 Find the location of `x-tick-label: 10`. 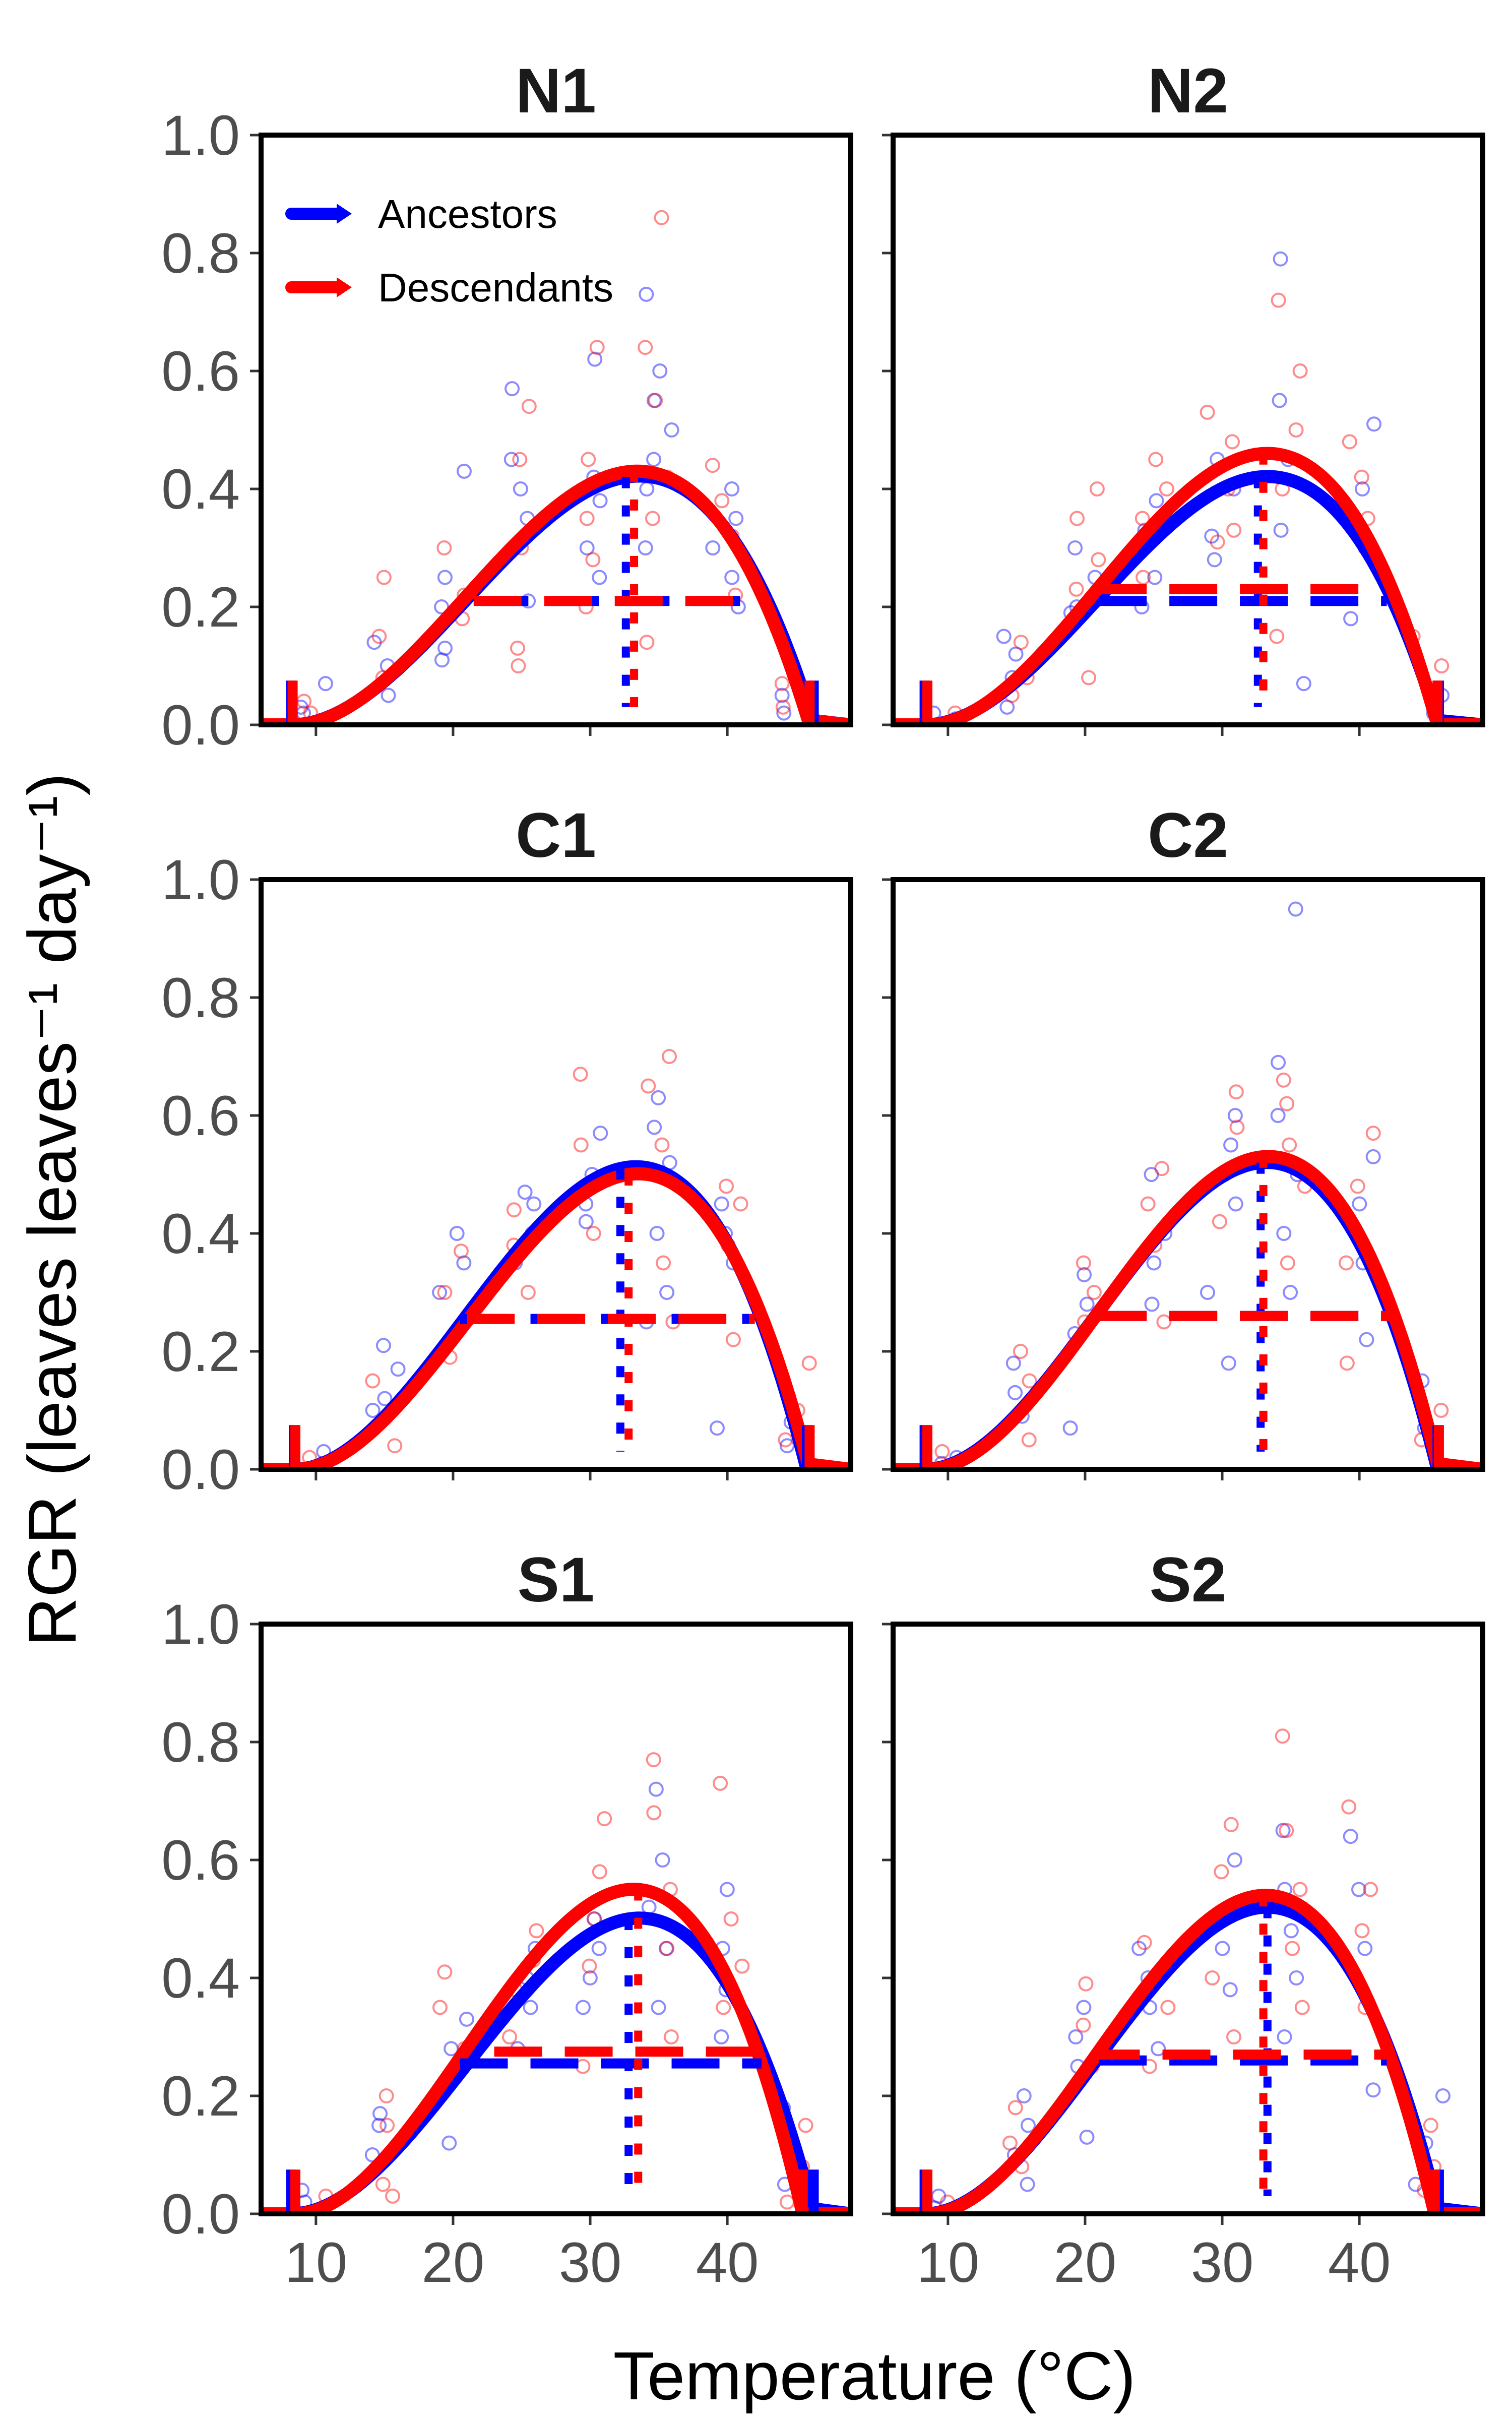

x-tick-label: 10 is located at coordinates (316, 2262).